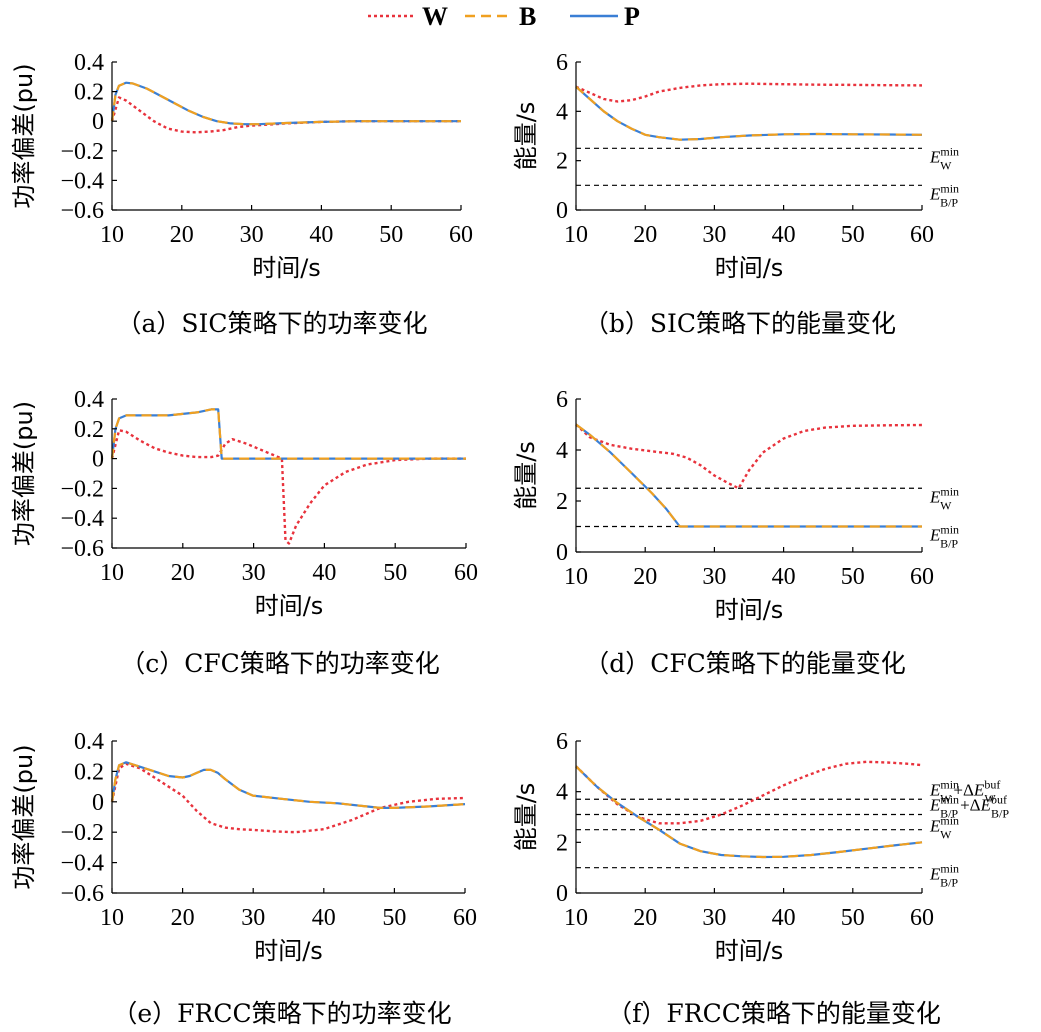  What do you see at coordinates (408, 16) in the screenshot?
I see `legend-item-w: W` at bounding box center [408, 16].